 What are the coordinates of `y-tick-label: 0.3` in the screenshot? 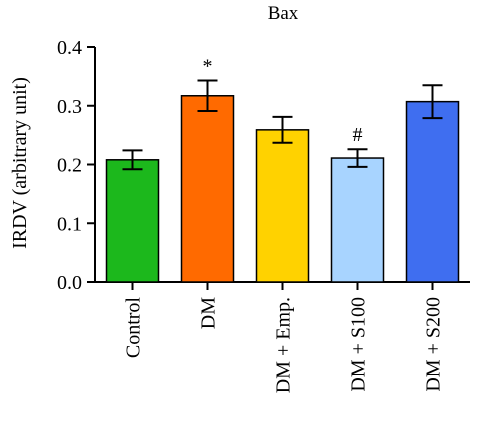 It's located at (69, 107).